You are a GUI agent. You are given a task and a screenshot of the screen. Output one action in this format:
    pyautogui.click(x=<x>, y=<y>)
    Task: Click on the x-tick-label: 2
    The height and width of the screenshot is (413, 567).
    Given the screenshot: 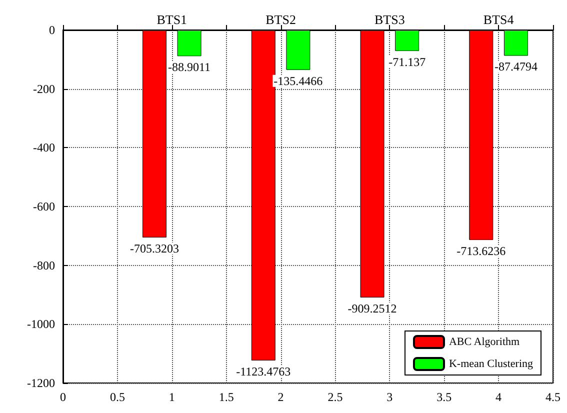 What is the action you would take?
    pyautogui.click(x=281, y=397)
    